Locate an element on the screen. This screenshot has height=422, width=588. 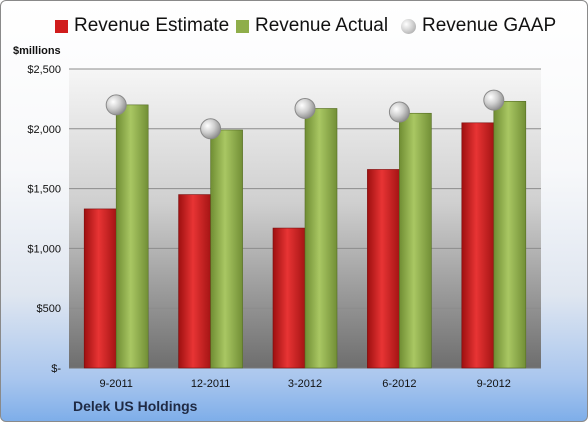
legend-item-gaap: Revenue GAAP is located at coordinates (478, 26).